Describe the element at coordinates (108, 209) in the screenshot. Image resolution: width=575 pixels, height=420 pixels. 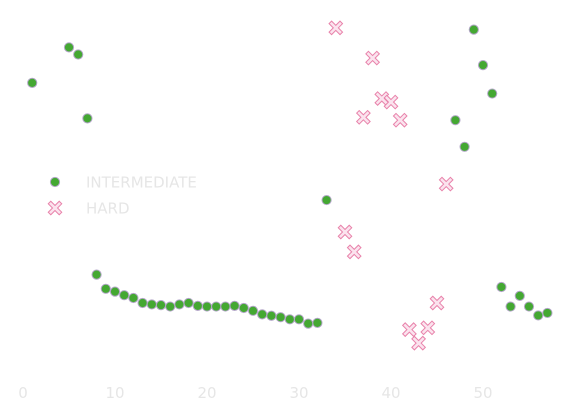
I see `legend-label-hard: HARD` at that location.